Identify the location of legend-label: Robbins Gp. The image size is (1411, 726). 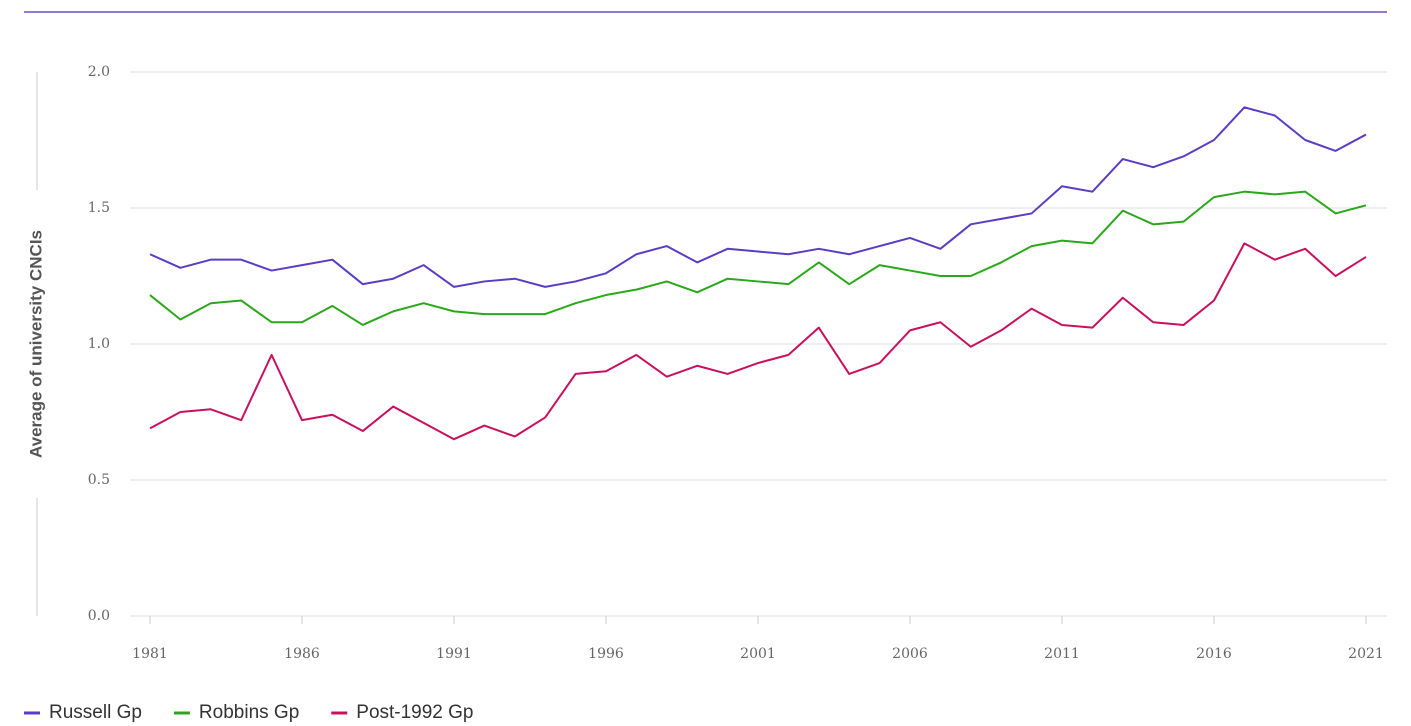
(249, 712).